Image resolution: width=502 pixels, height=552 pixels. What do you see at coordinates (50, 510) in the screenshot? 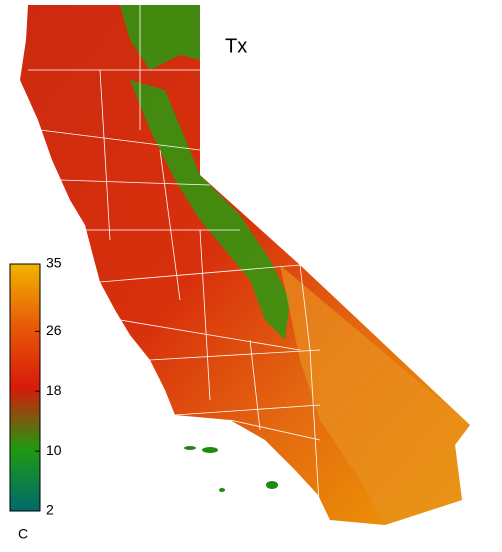
I see `colorbar-tick-label: 2` at bounding box center [50, 510].